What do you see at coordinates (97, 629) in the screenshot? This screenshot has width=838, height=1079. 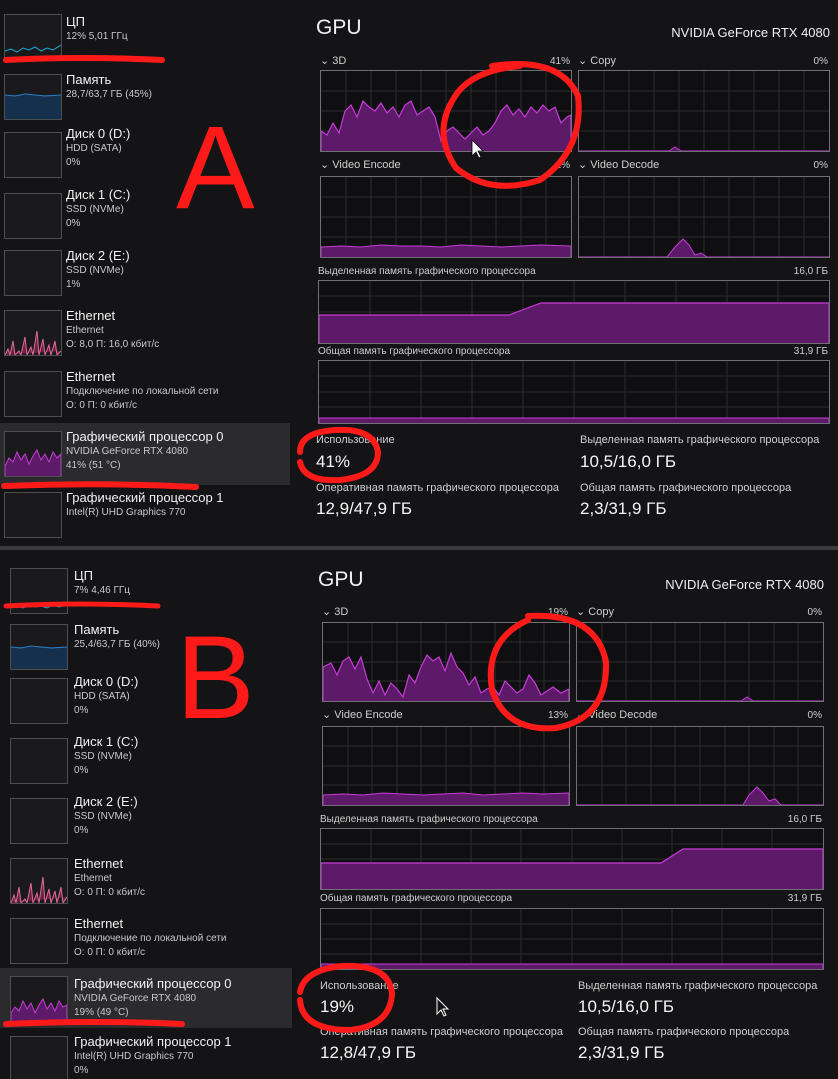 I see `sidebar-item-name: Память` at bounding box center [97, 629].